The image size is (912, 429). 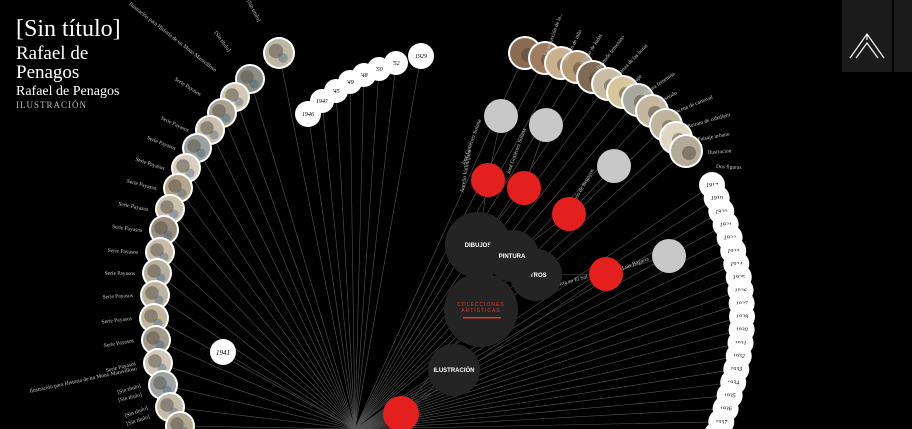 What do you see at coordinates (733, 382) in the screenshot?
I see `year-label: 1934` at bounding box center [733, 382].